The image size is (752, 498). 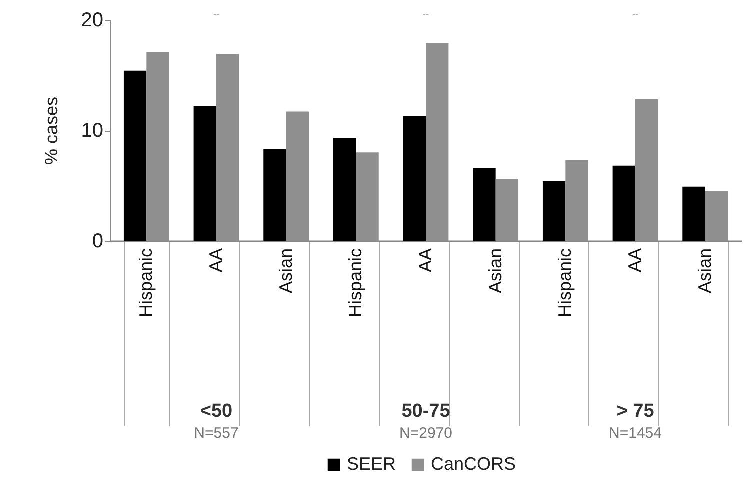 I want to click on y-tick-label: 0, so click(x=98, y=241).